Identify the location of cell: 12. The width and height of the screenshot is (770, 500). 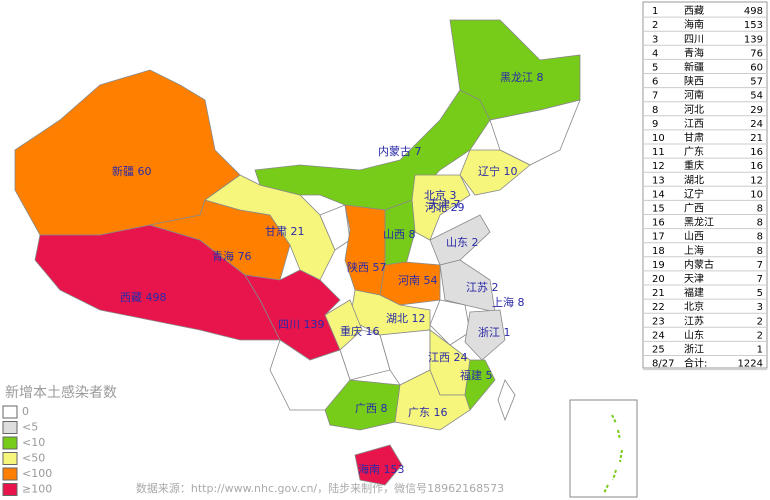
(756, 180).